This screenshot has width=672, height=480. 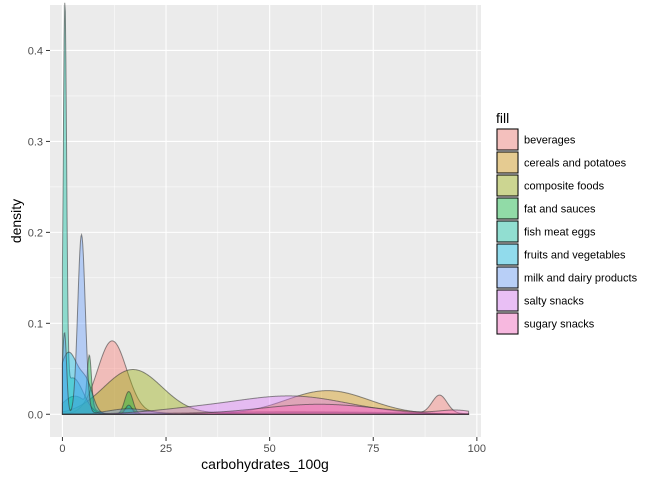 I want to click on legend-label: beverages, so click(x=550, y=141).